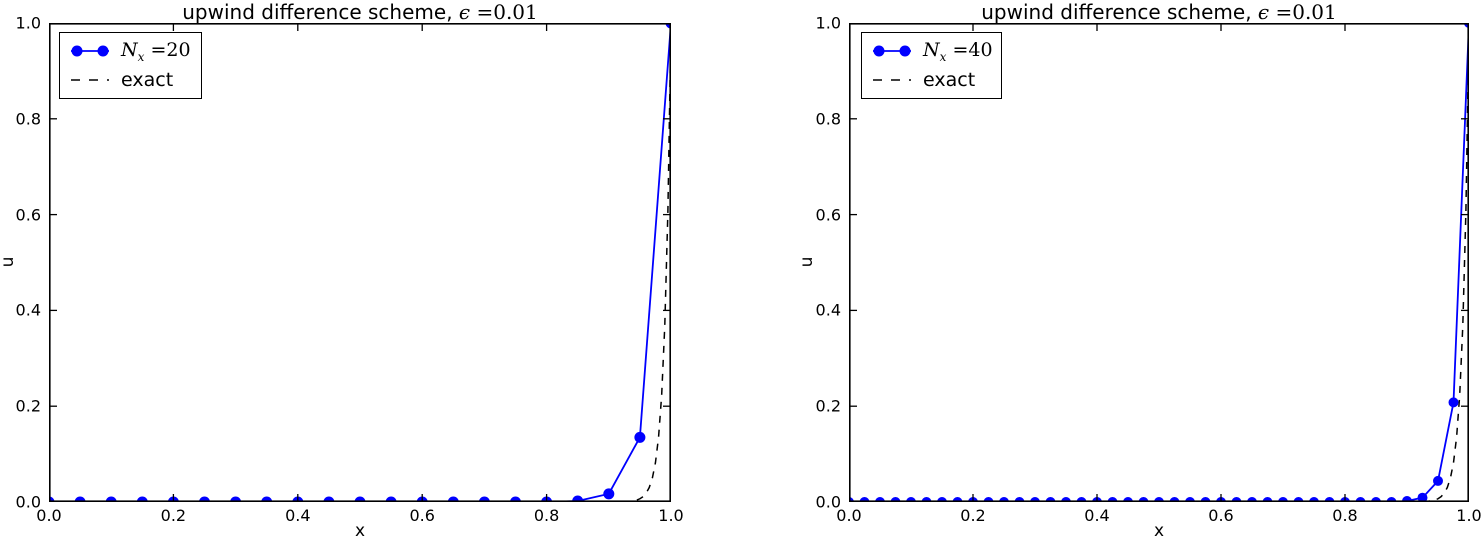 This screenshot has width=1482, height=542. Describe the element at coordinates (1159, 531) in the screenshot. I see `x-axis-label-right: x` at that location.